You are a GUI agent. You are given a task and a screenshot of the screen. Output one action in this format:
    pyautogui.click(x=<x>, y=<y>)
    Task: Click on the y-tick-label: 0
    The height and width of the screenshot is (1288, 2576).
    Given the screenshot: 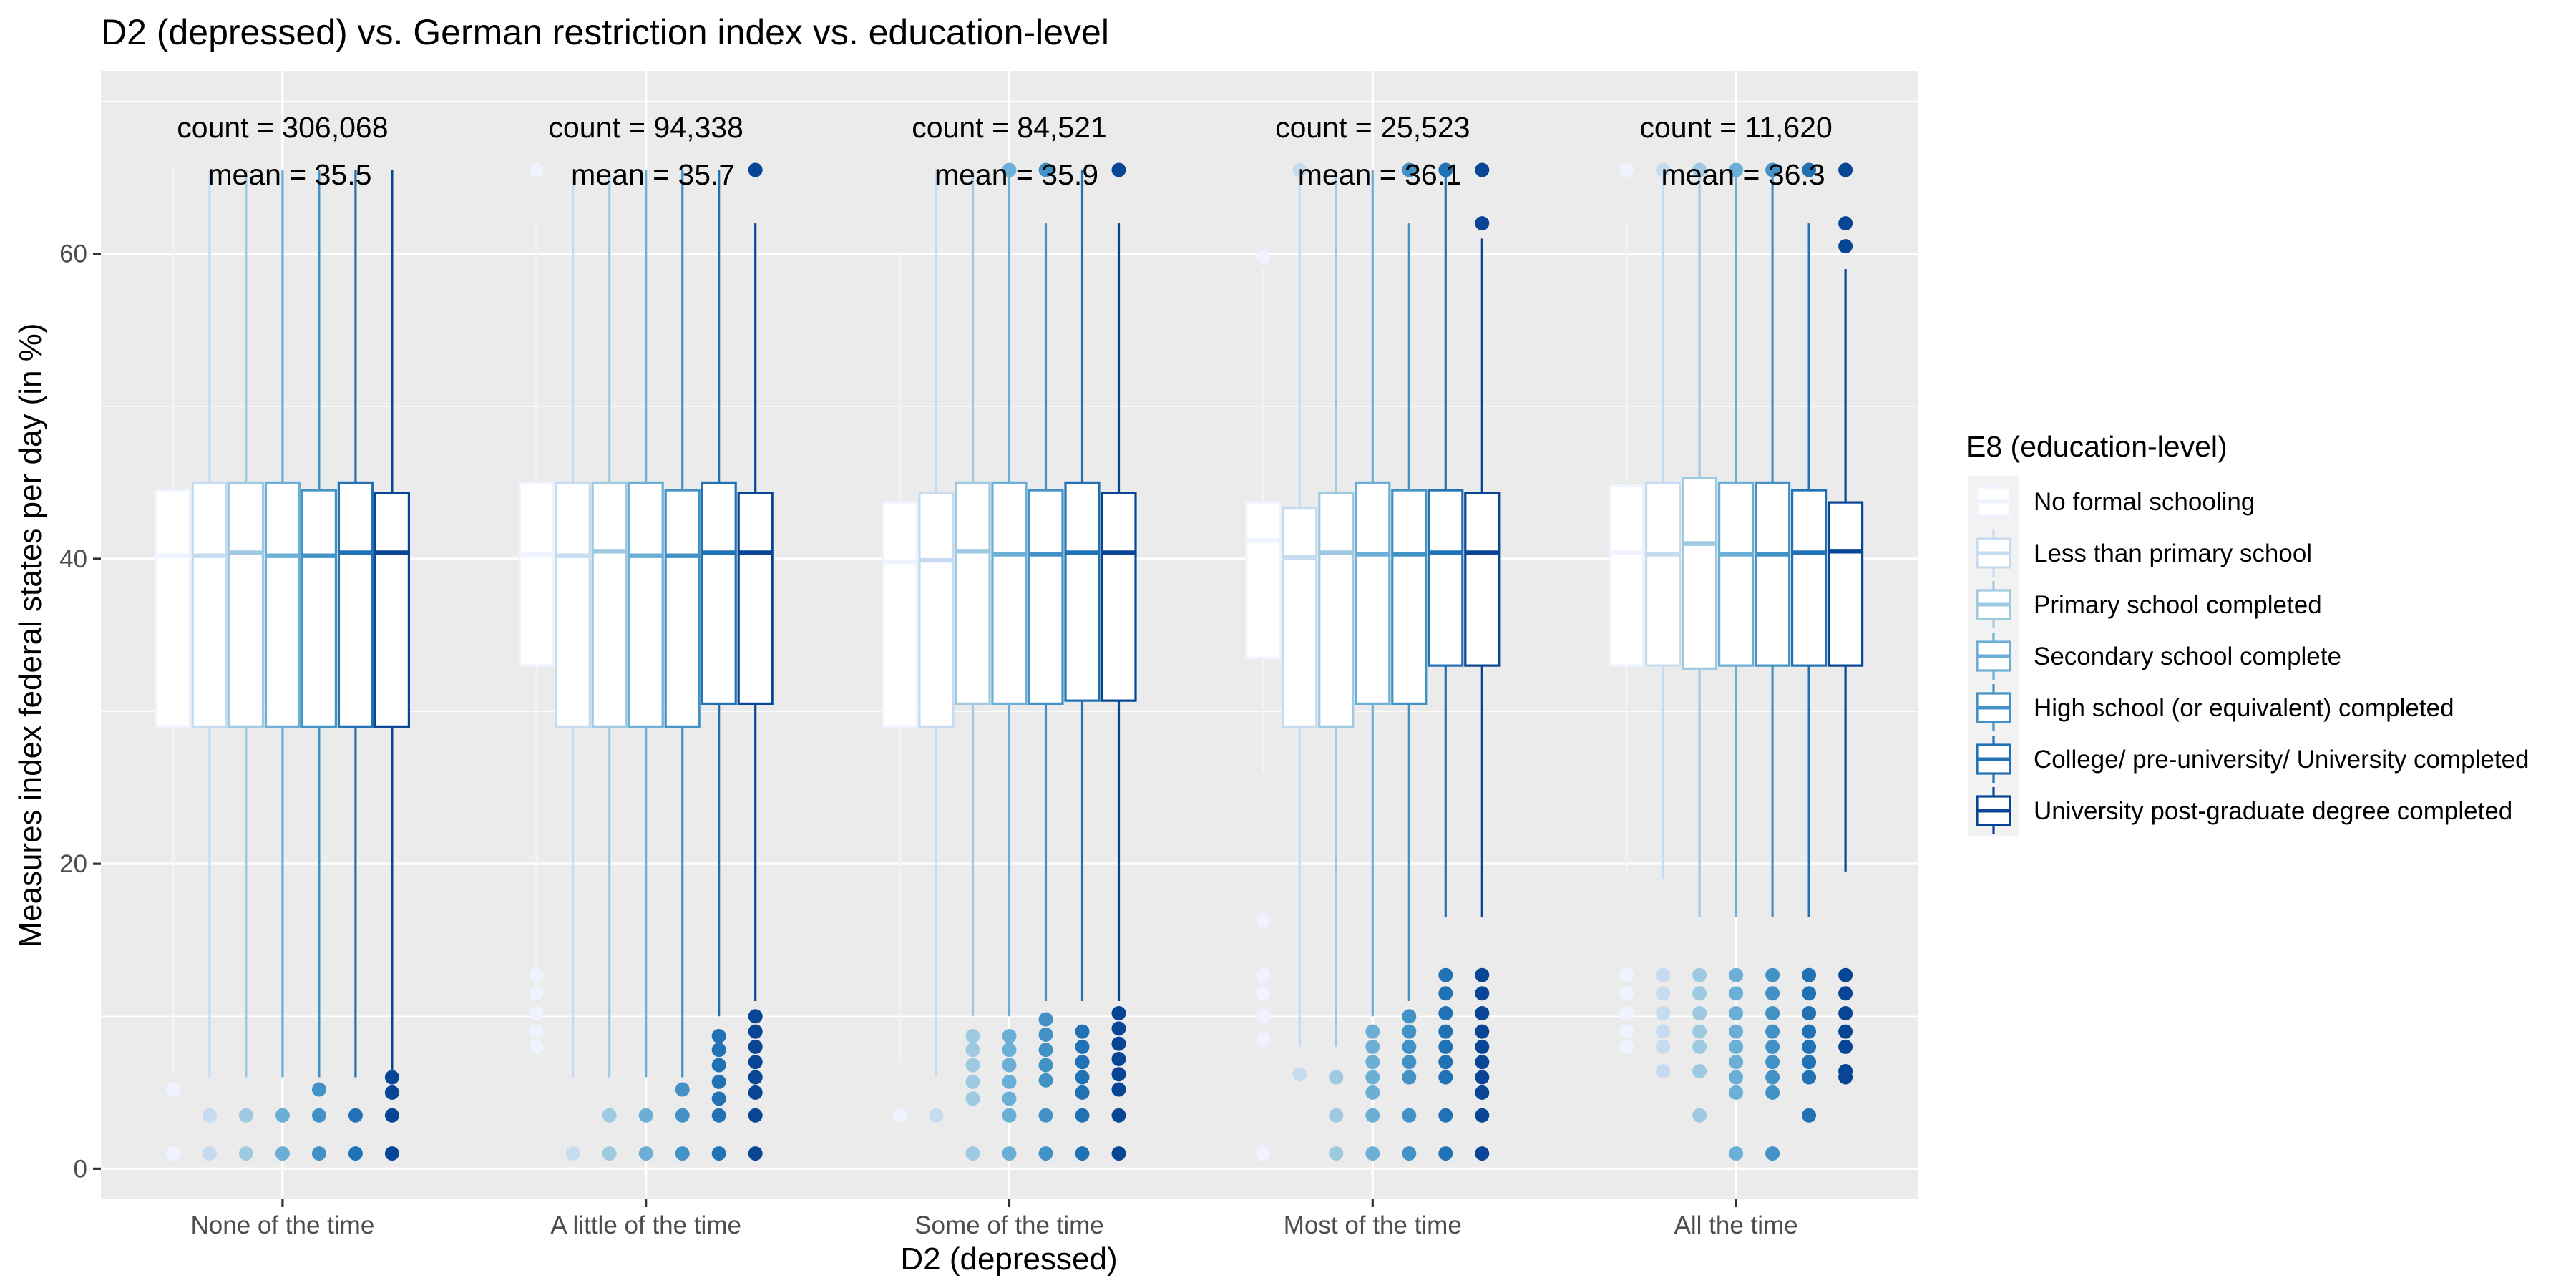 What is the action you would take?
    pyautogui.click(x=80, y=1169)
    